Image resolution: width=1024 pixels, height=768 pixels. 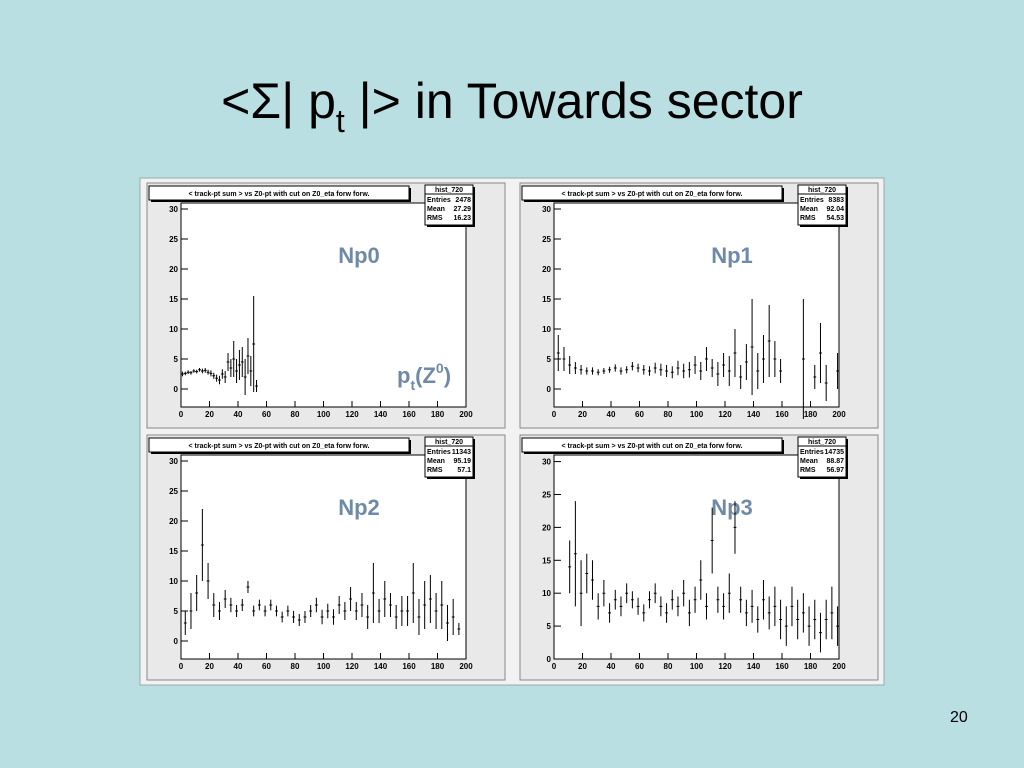 I want to click on y-tick-label: 15, so click(x=546, y=560).